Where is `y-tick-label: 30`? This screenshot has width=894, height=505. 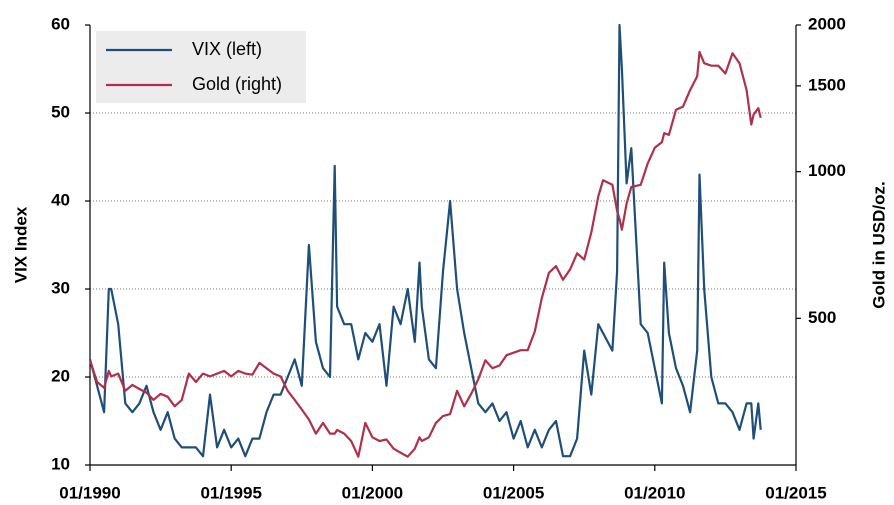 y-tick-label: 30 is located at coordinates (60, 287).